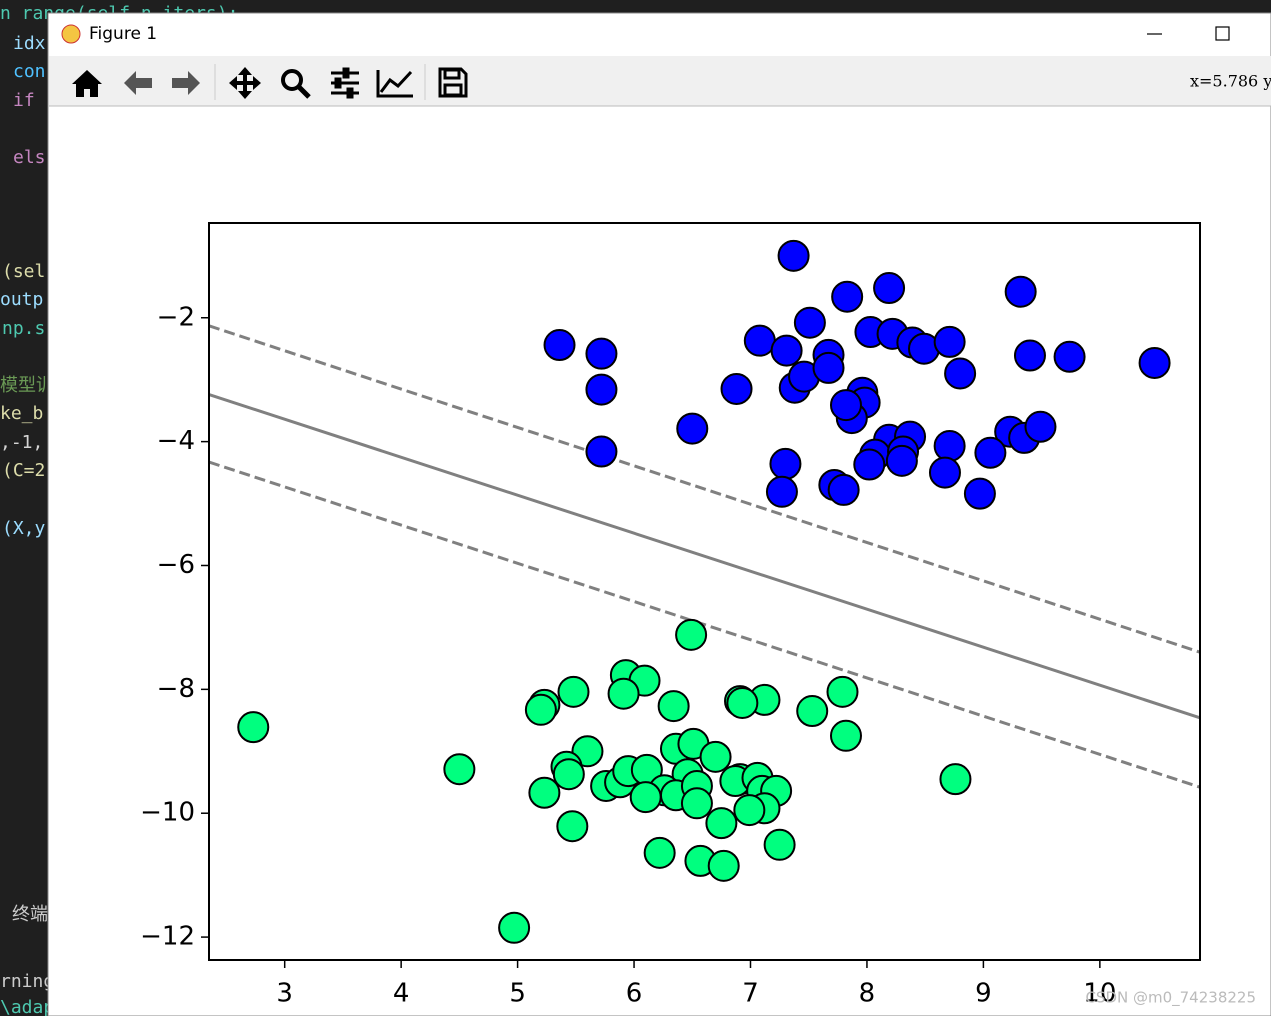 Image resolution: width=1271 pixels, height=1016 pixels. Describe the element at coordinates (634, 994) in the screenshot. I see `x-tick-label: 6` at that location.